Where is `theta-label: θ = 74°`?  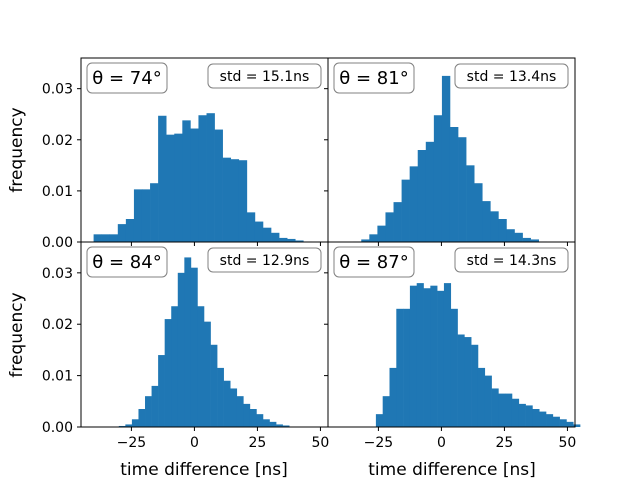
theta-label: θ = 74° is located at coordinates (126, 78).